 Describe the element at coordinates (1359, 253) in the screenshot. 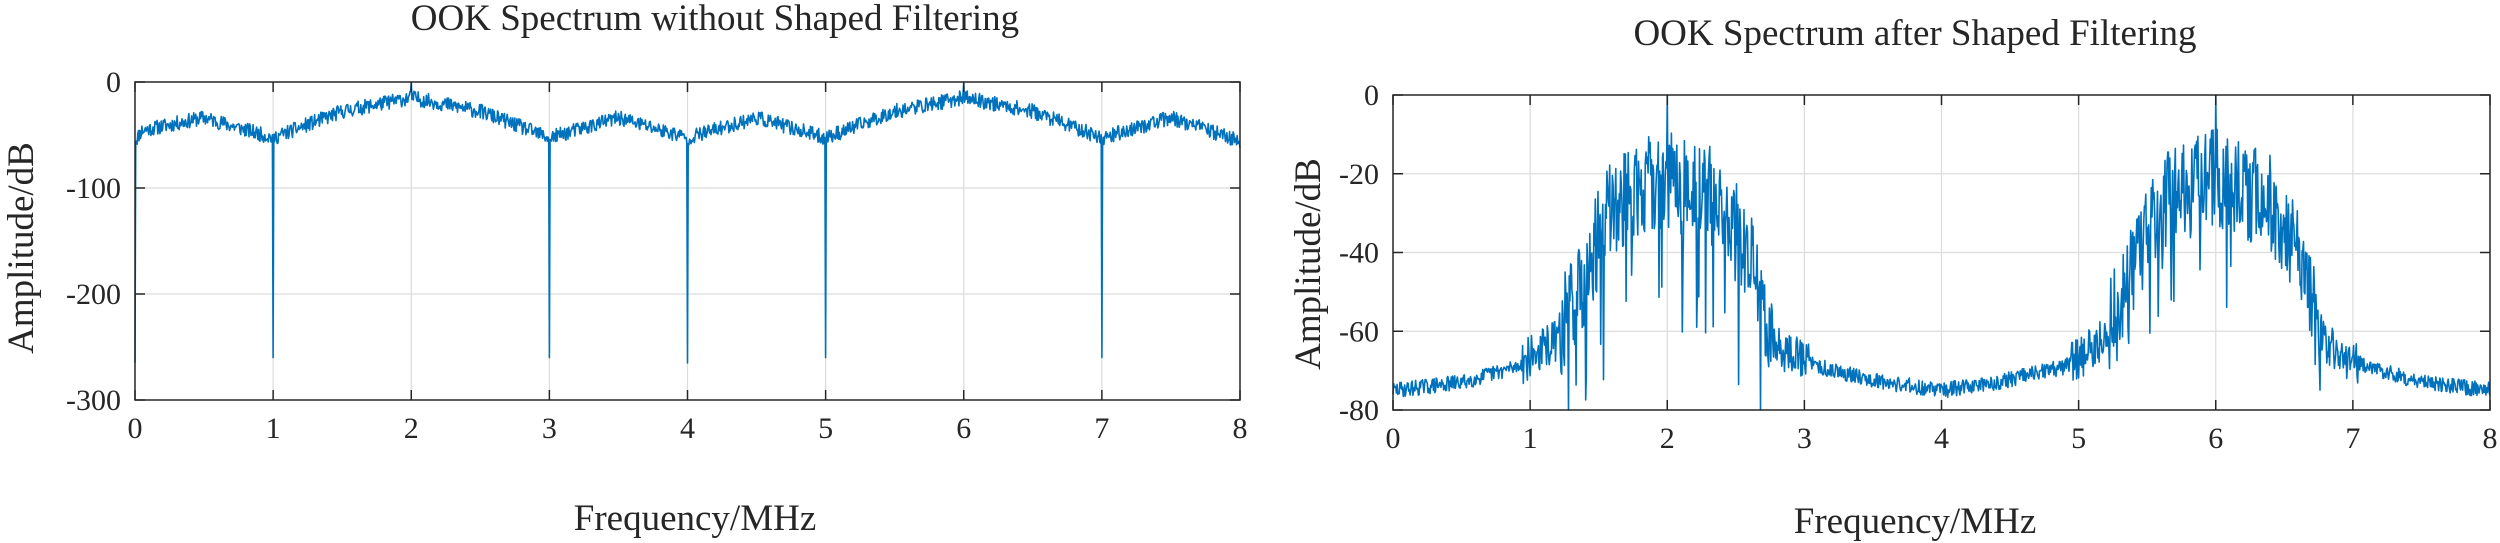

I see `y-tick-label: -40` at that location.